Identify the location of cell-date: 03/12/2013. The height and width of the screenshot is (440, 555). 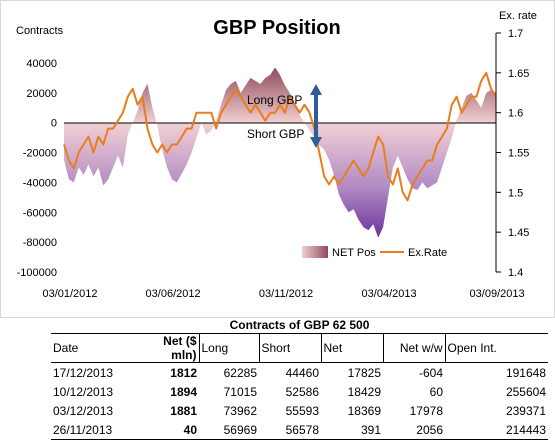
(83, 410).